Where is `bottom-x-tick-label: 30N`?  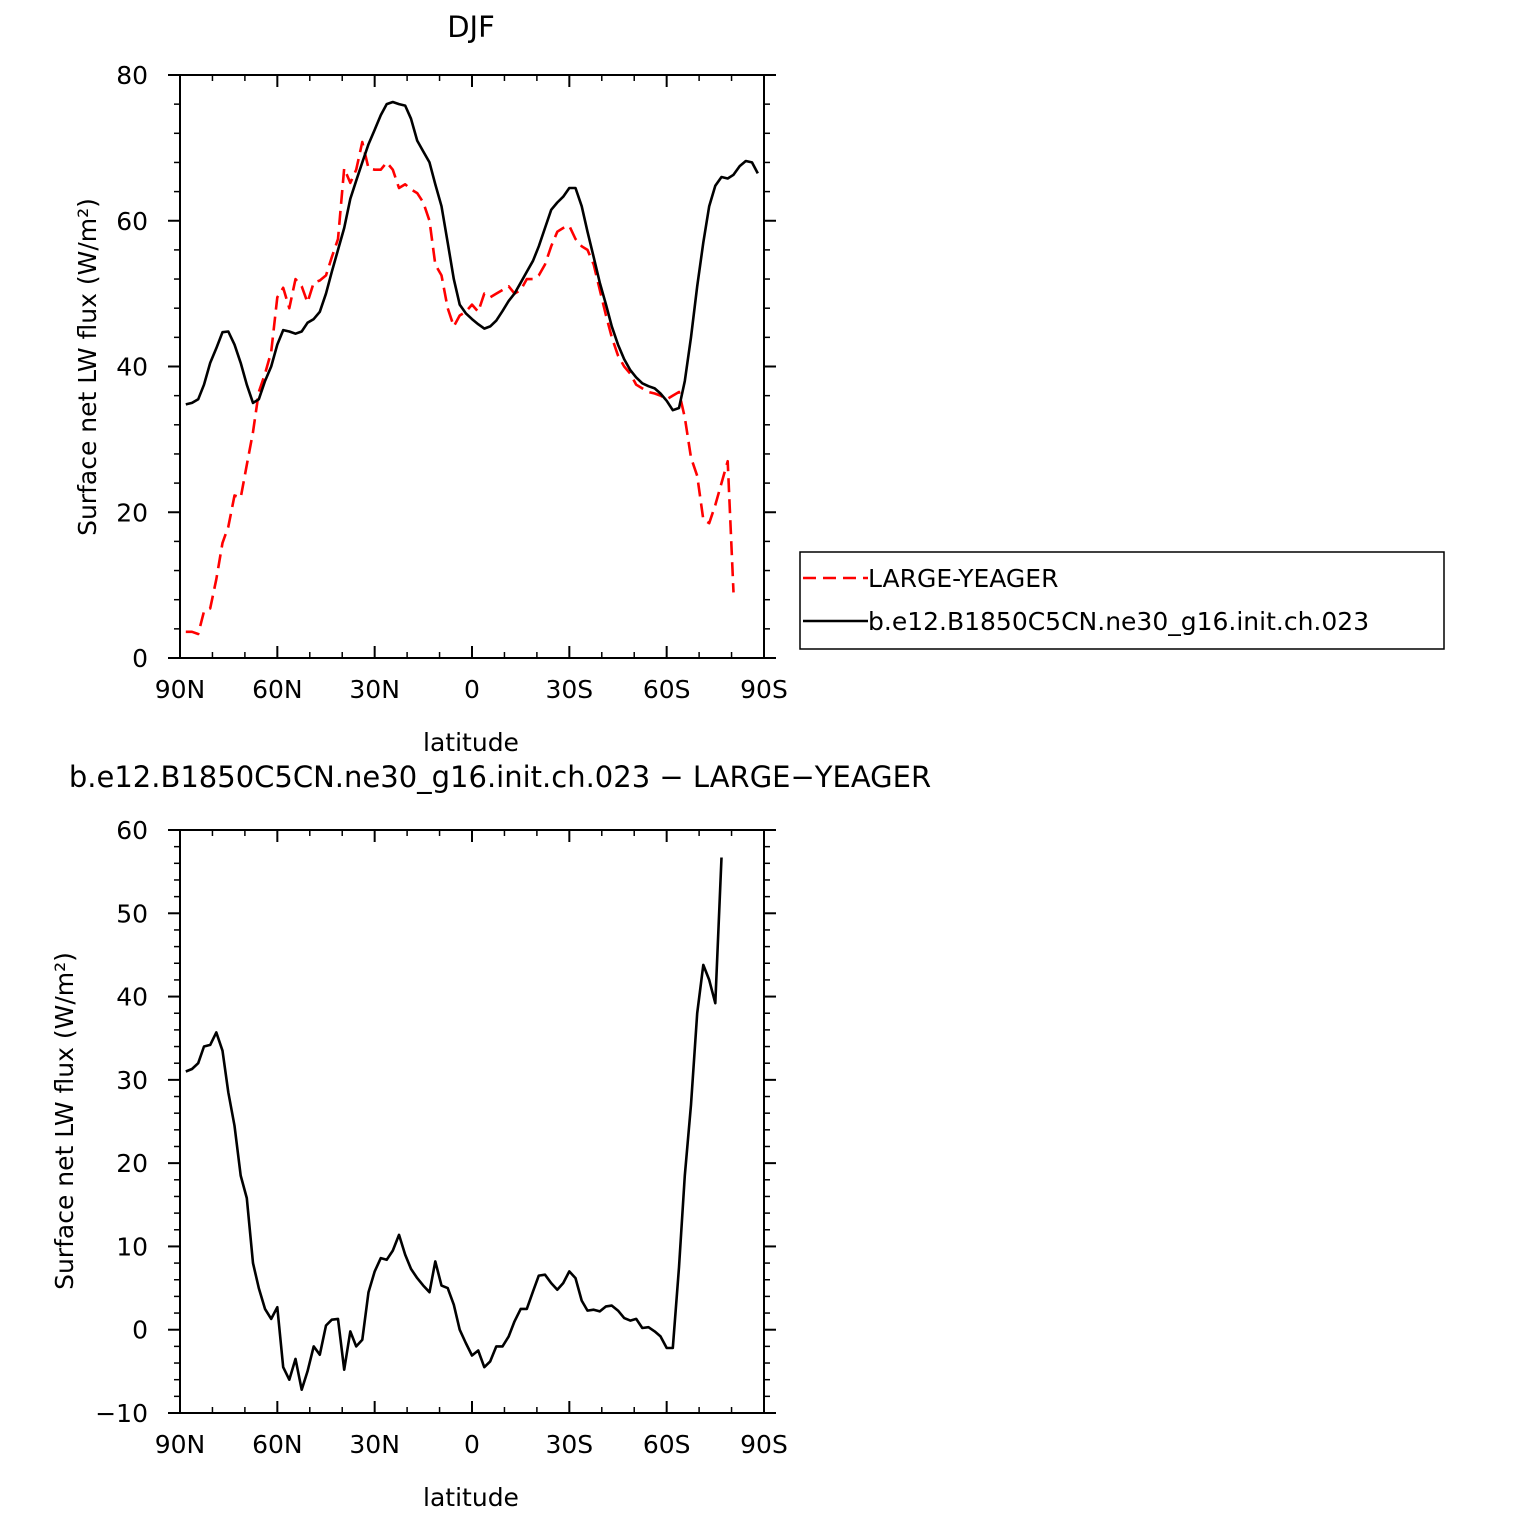 bottom-x-tick-label: 30N is located at coordinates (374, 1444).